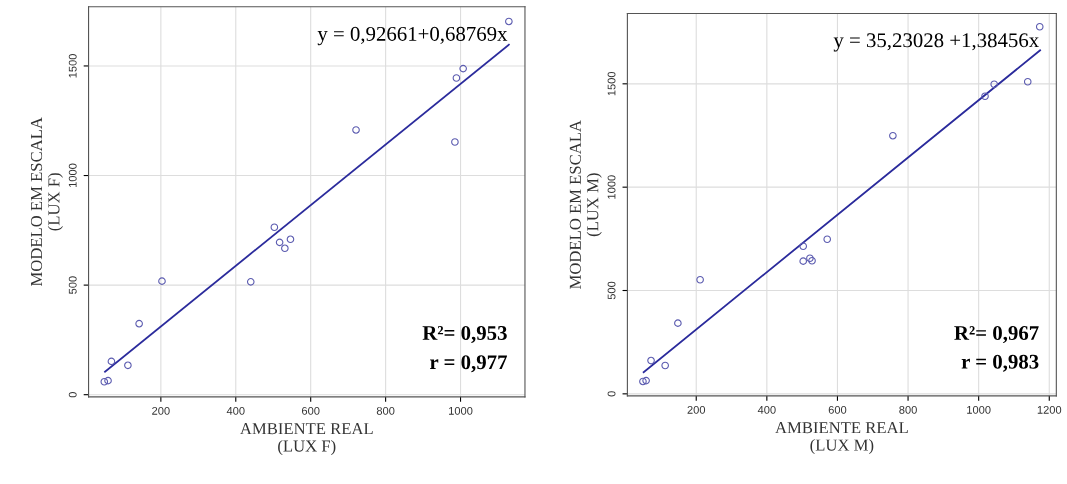 The width and height of the screenshot is (1067, 484). Describe the element at coordinates (306, 439) in the screenshot. I see `x-axis-title: AMBIENTE REAL (LUX F)` at that location.